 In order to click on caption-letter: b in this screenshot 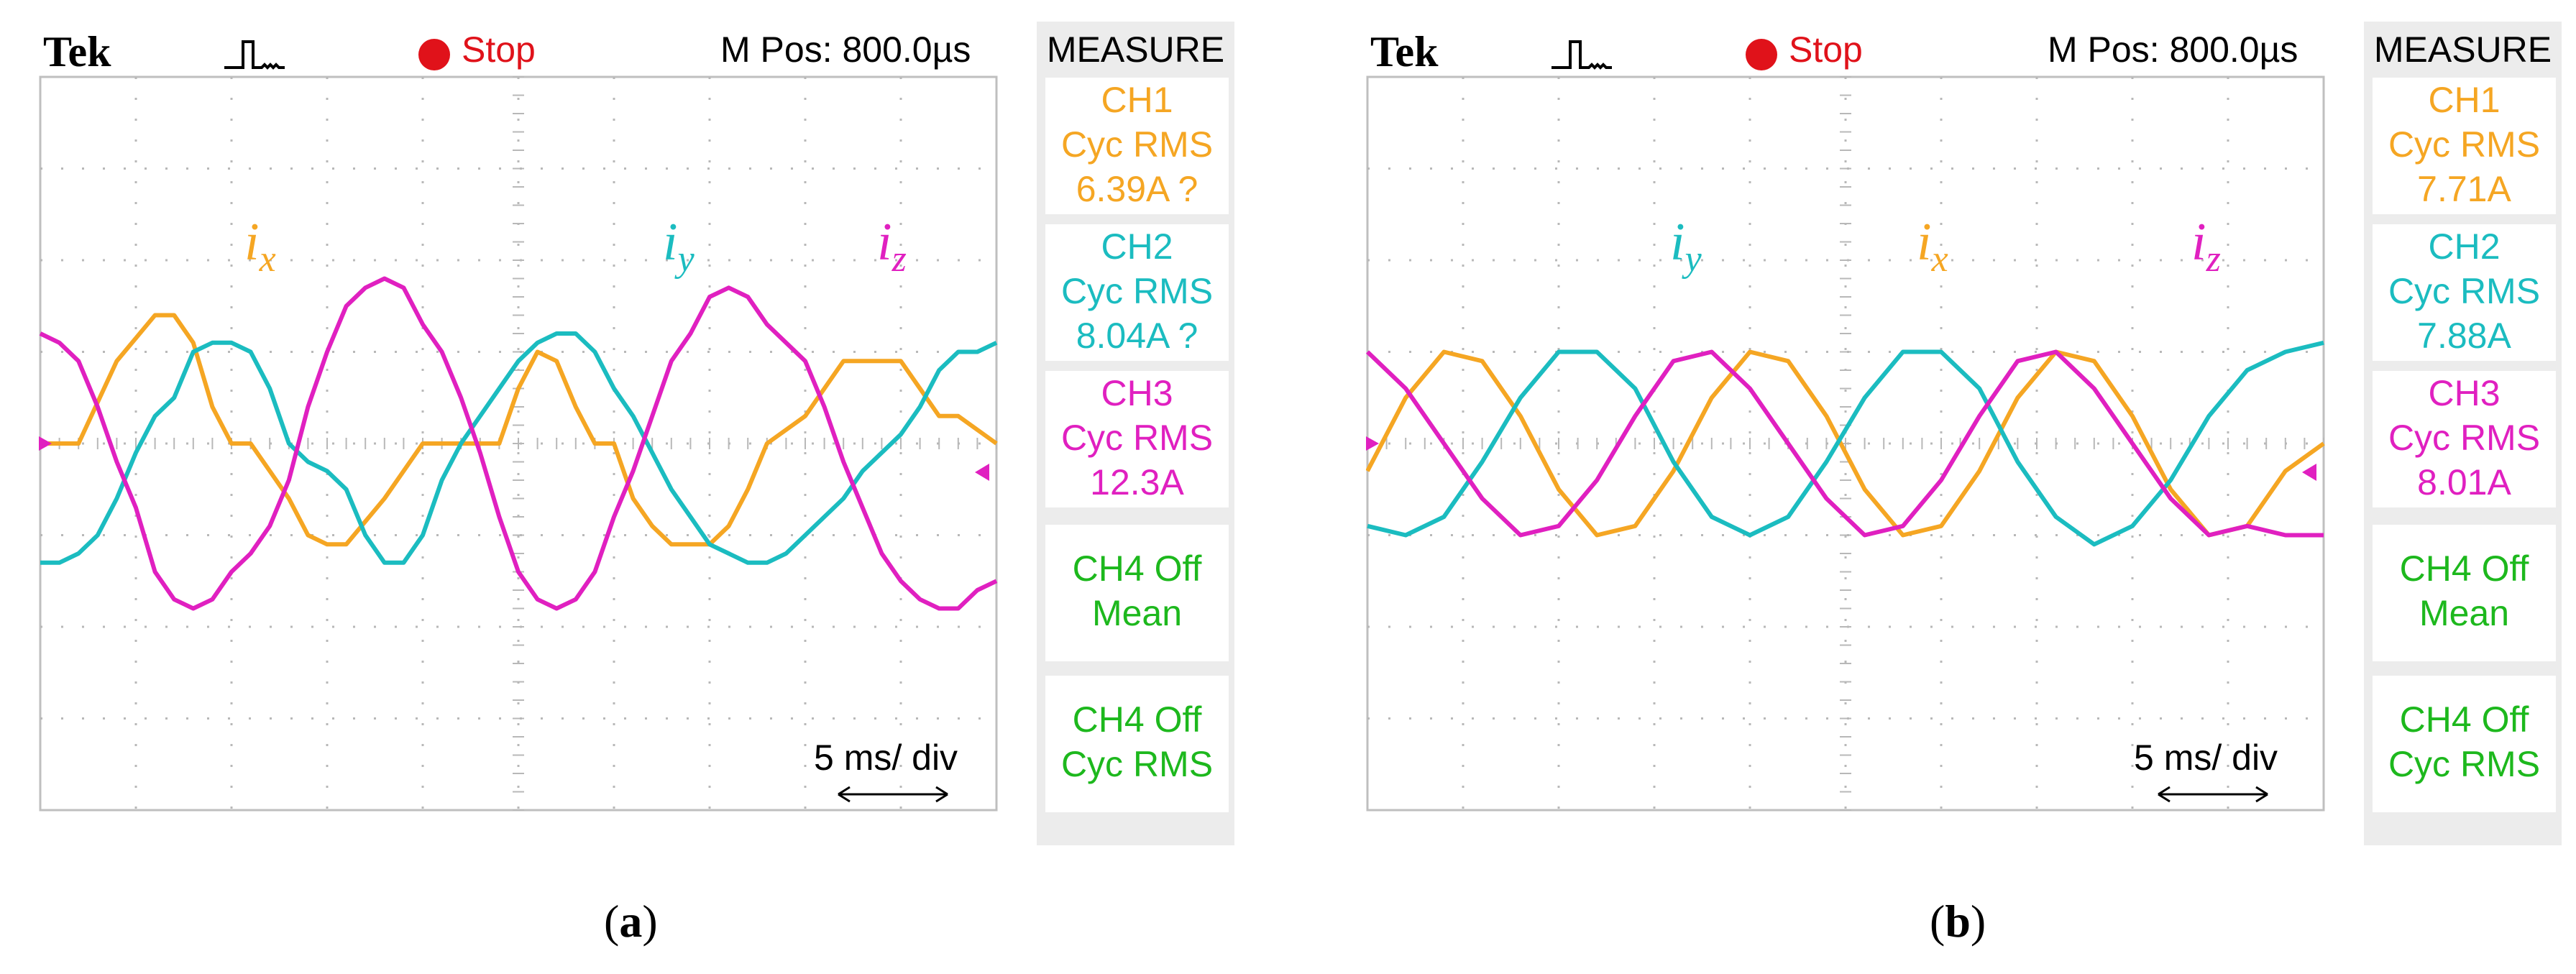, I will do `click(1958, 921)`.